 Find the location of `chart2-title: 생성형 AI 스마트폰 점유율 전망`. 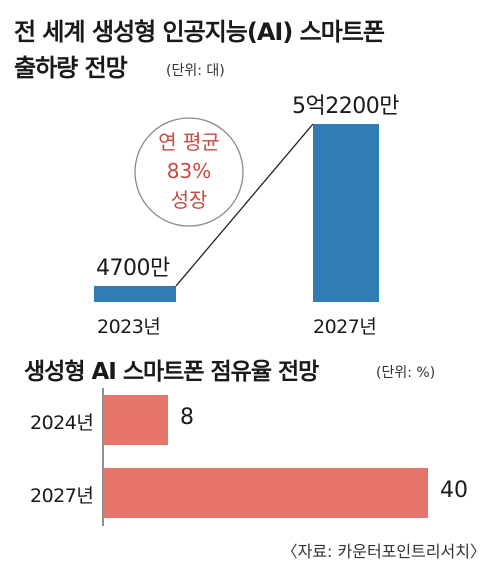

chart2-title: 생성형 AI 스마트폰 점유율 전망 is located at coordinates (171, 372).